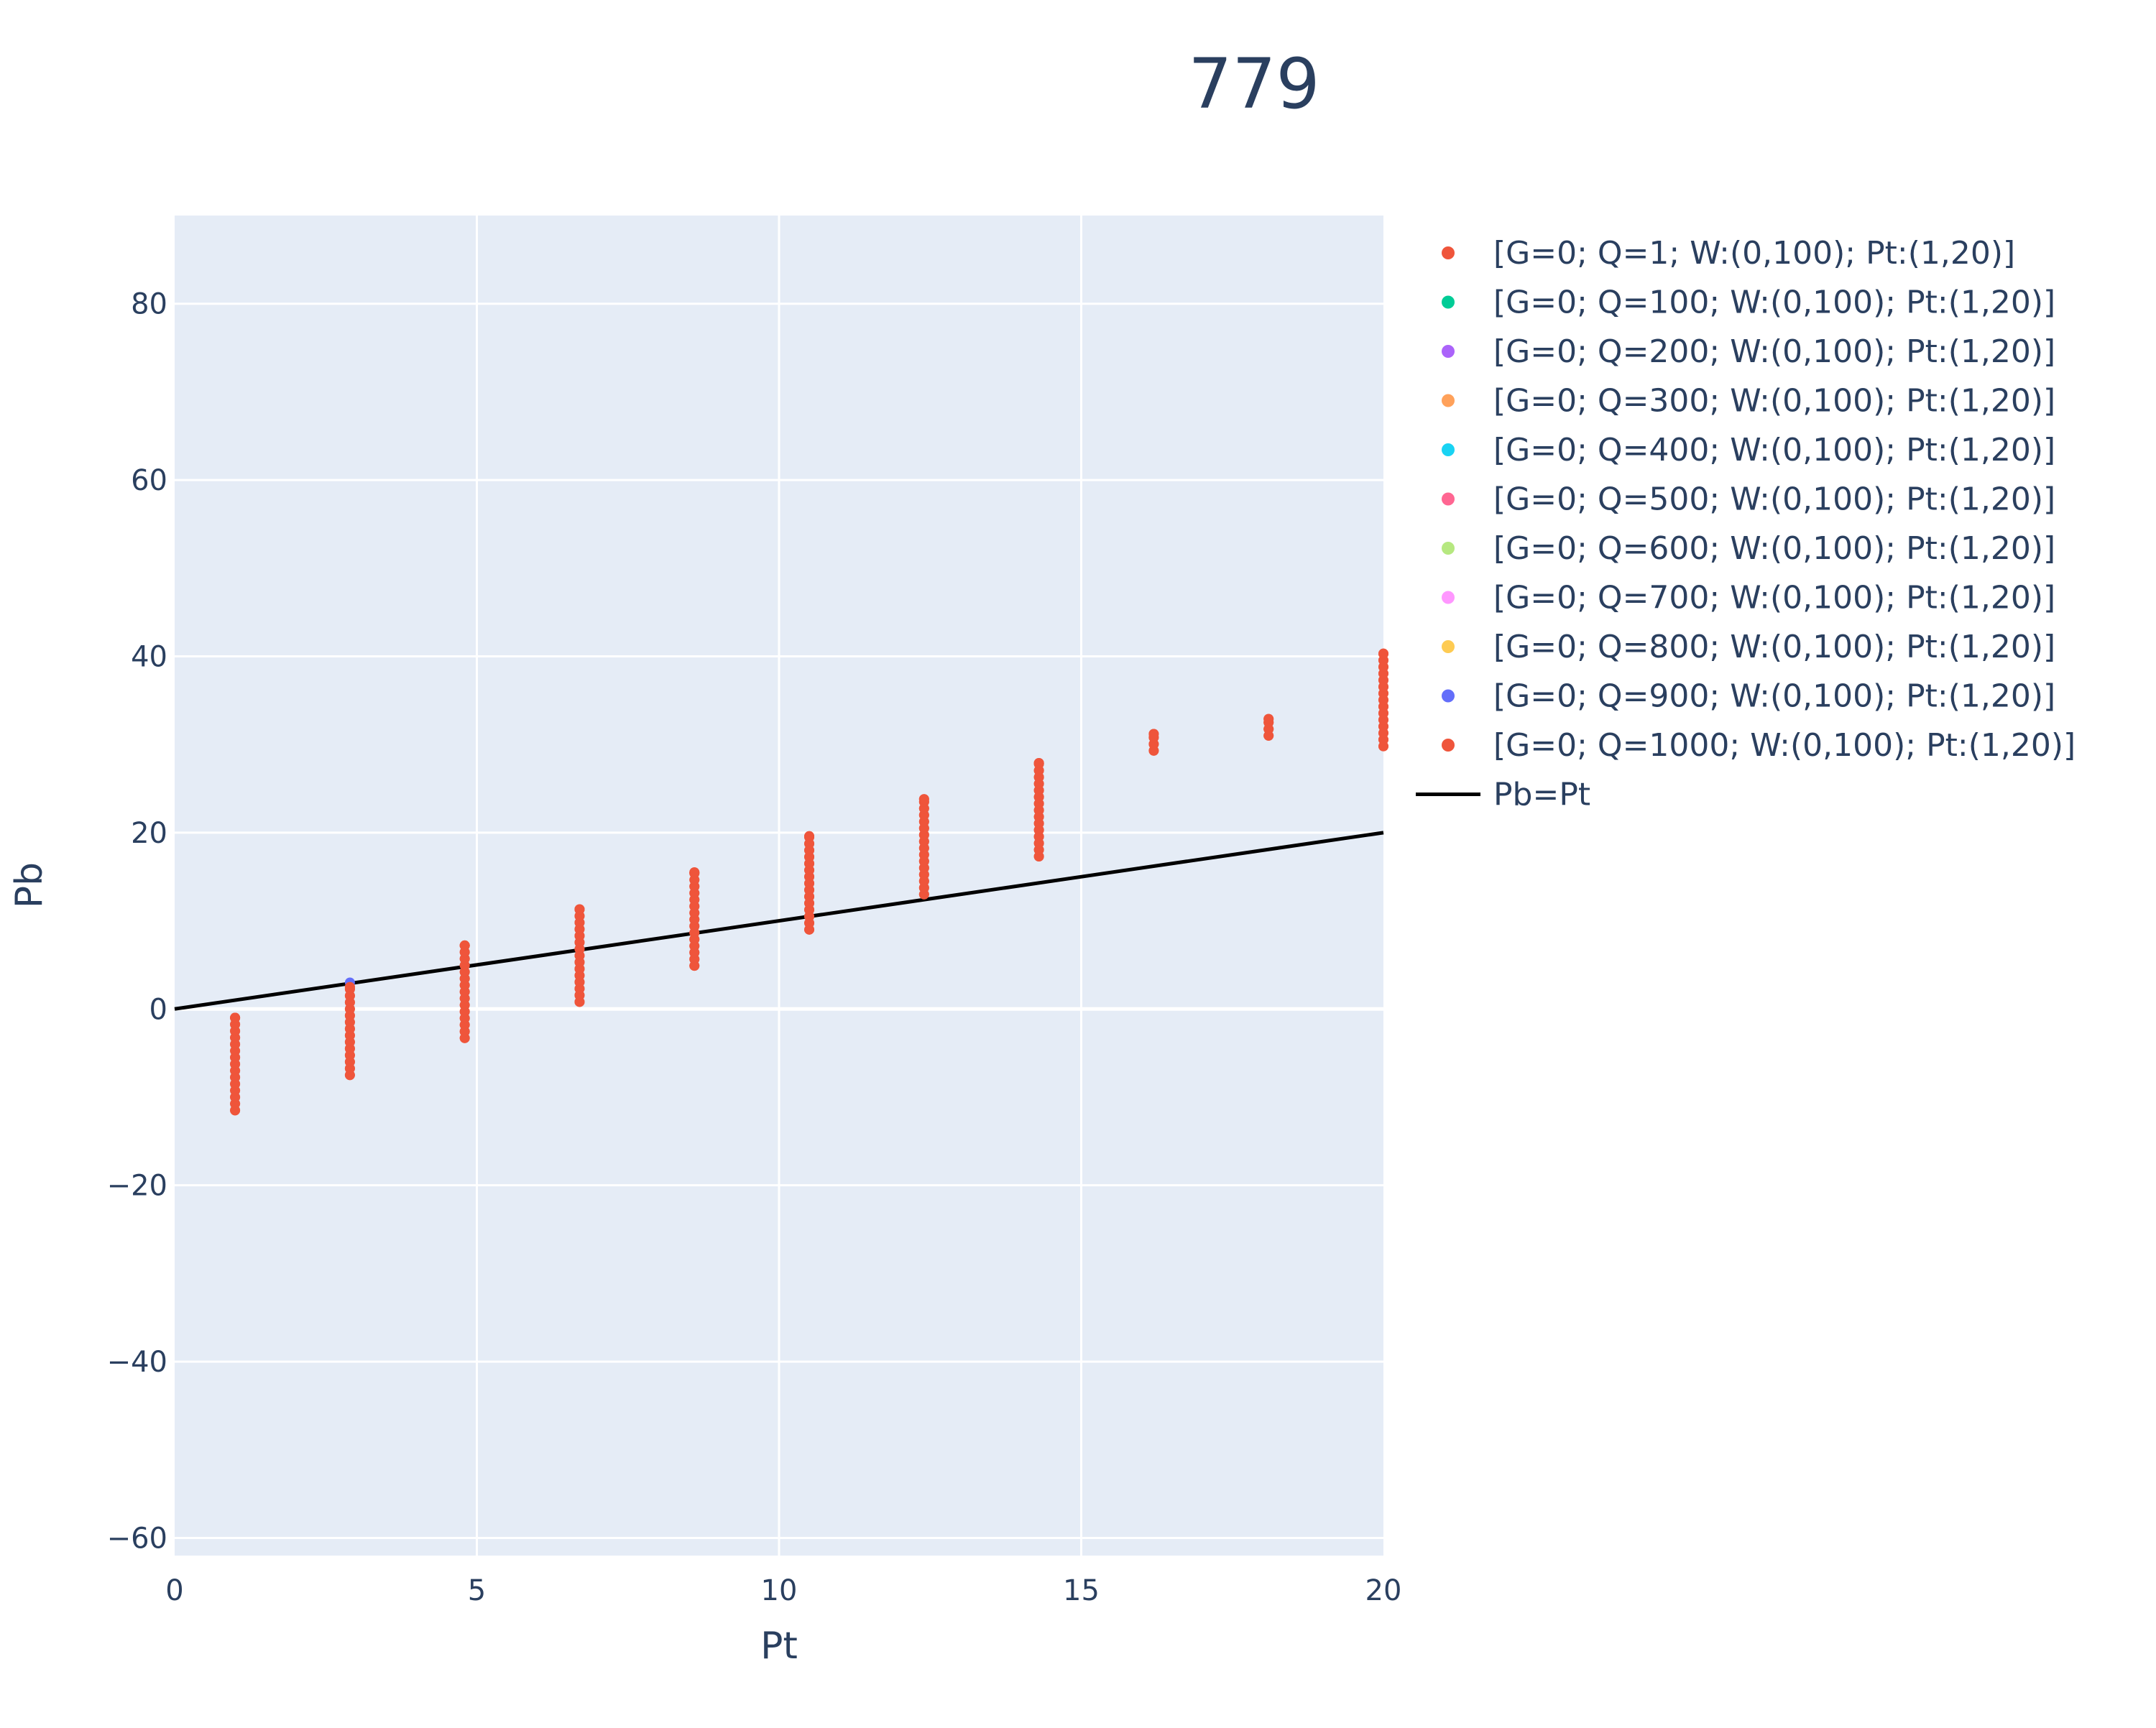  What do you see at coordinates (1774, 598) in the screenshot?
I see `legend-entry-label: [G=0; Q=700; W:(0,100); Pt:(1,20)]` at bounding box center [1774, 598].